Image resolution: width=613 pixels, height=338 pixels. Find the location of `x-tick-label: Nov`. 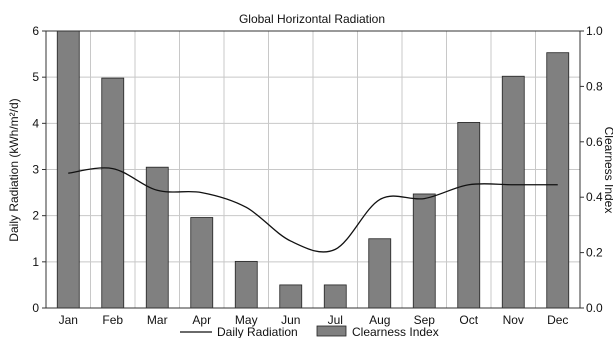

x-tick-label: Nov is located at coordinates (513, 320).